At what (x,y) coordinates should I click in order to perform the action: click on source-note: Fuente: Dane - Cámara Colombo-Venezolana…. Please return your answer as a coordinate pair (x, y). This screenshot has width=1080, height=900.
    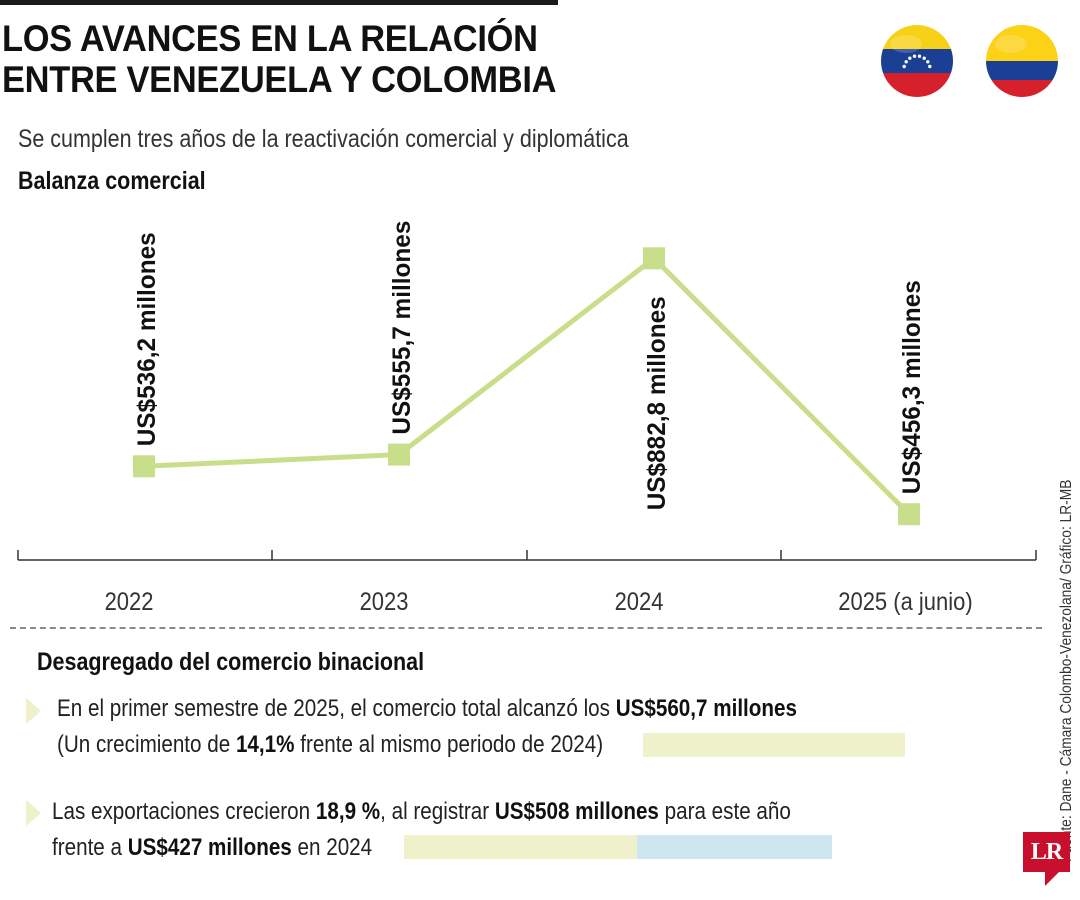
    Looking at the image, I should click on (1066, 670).